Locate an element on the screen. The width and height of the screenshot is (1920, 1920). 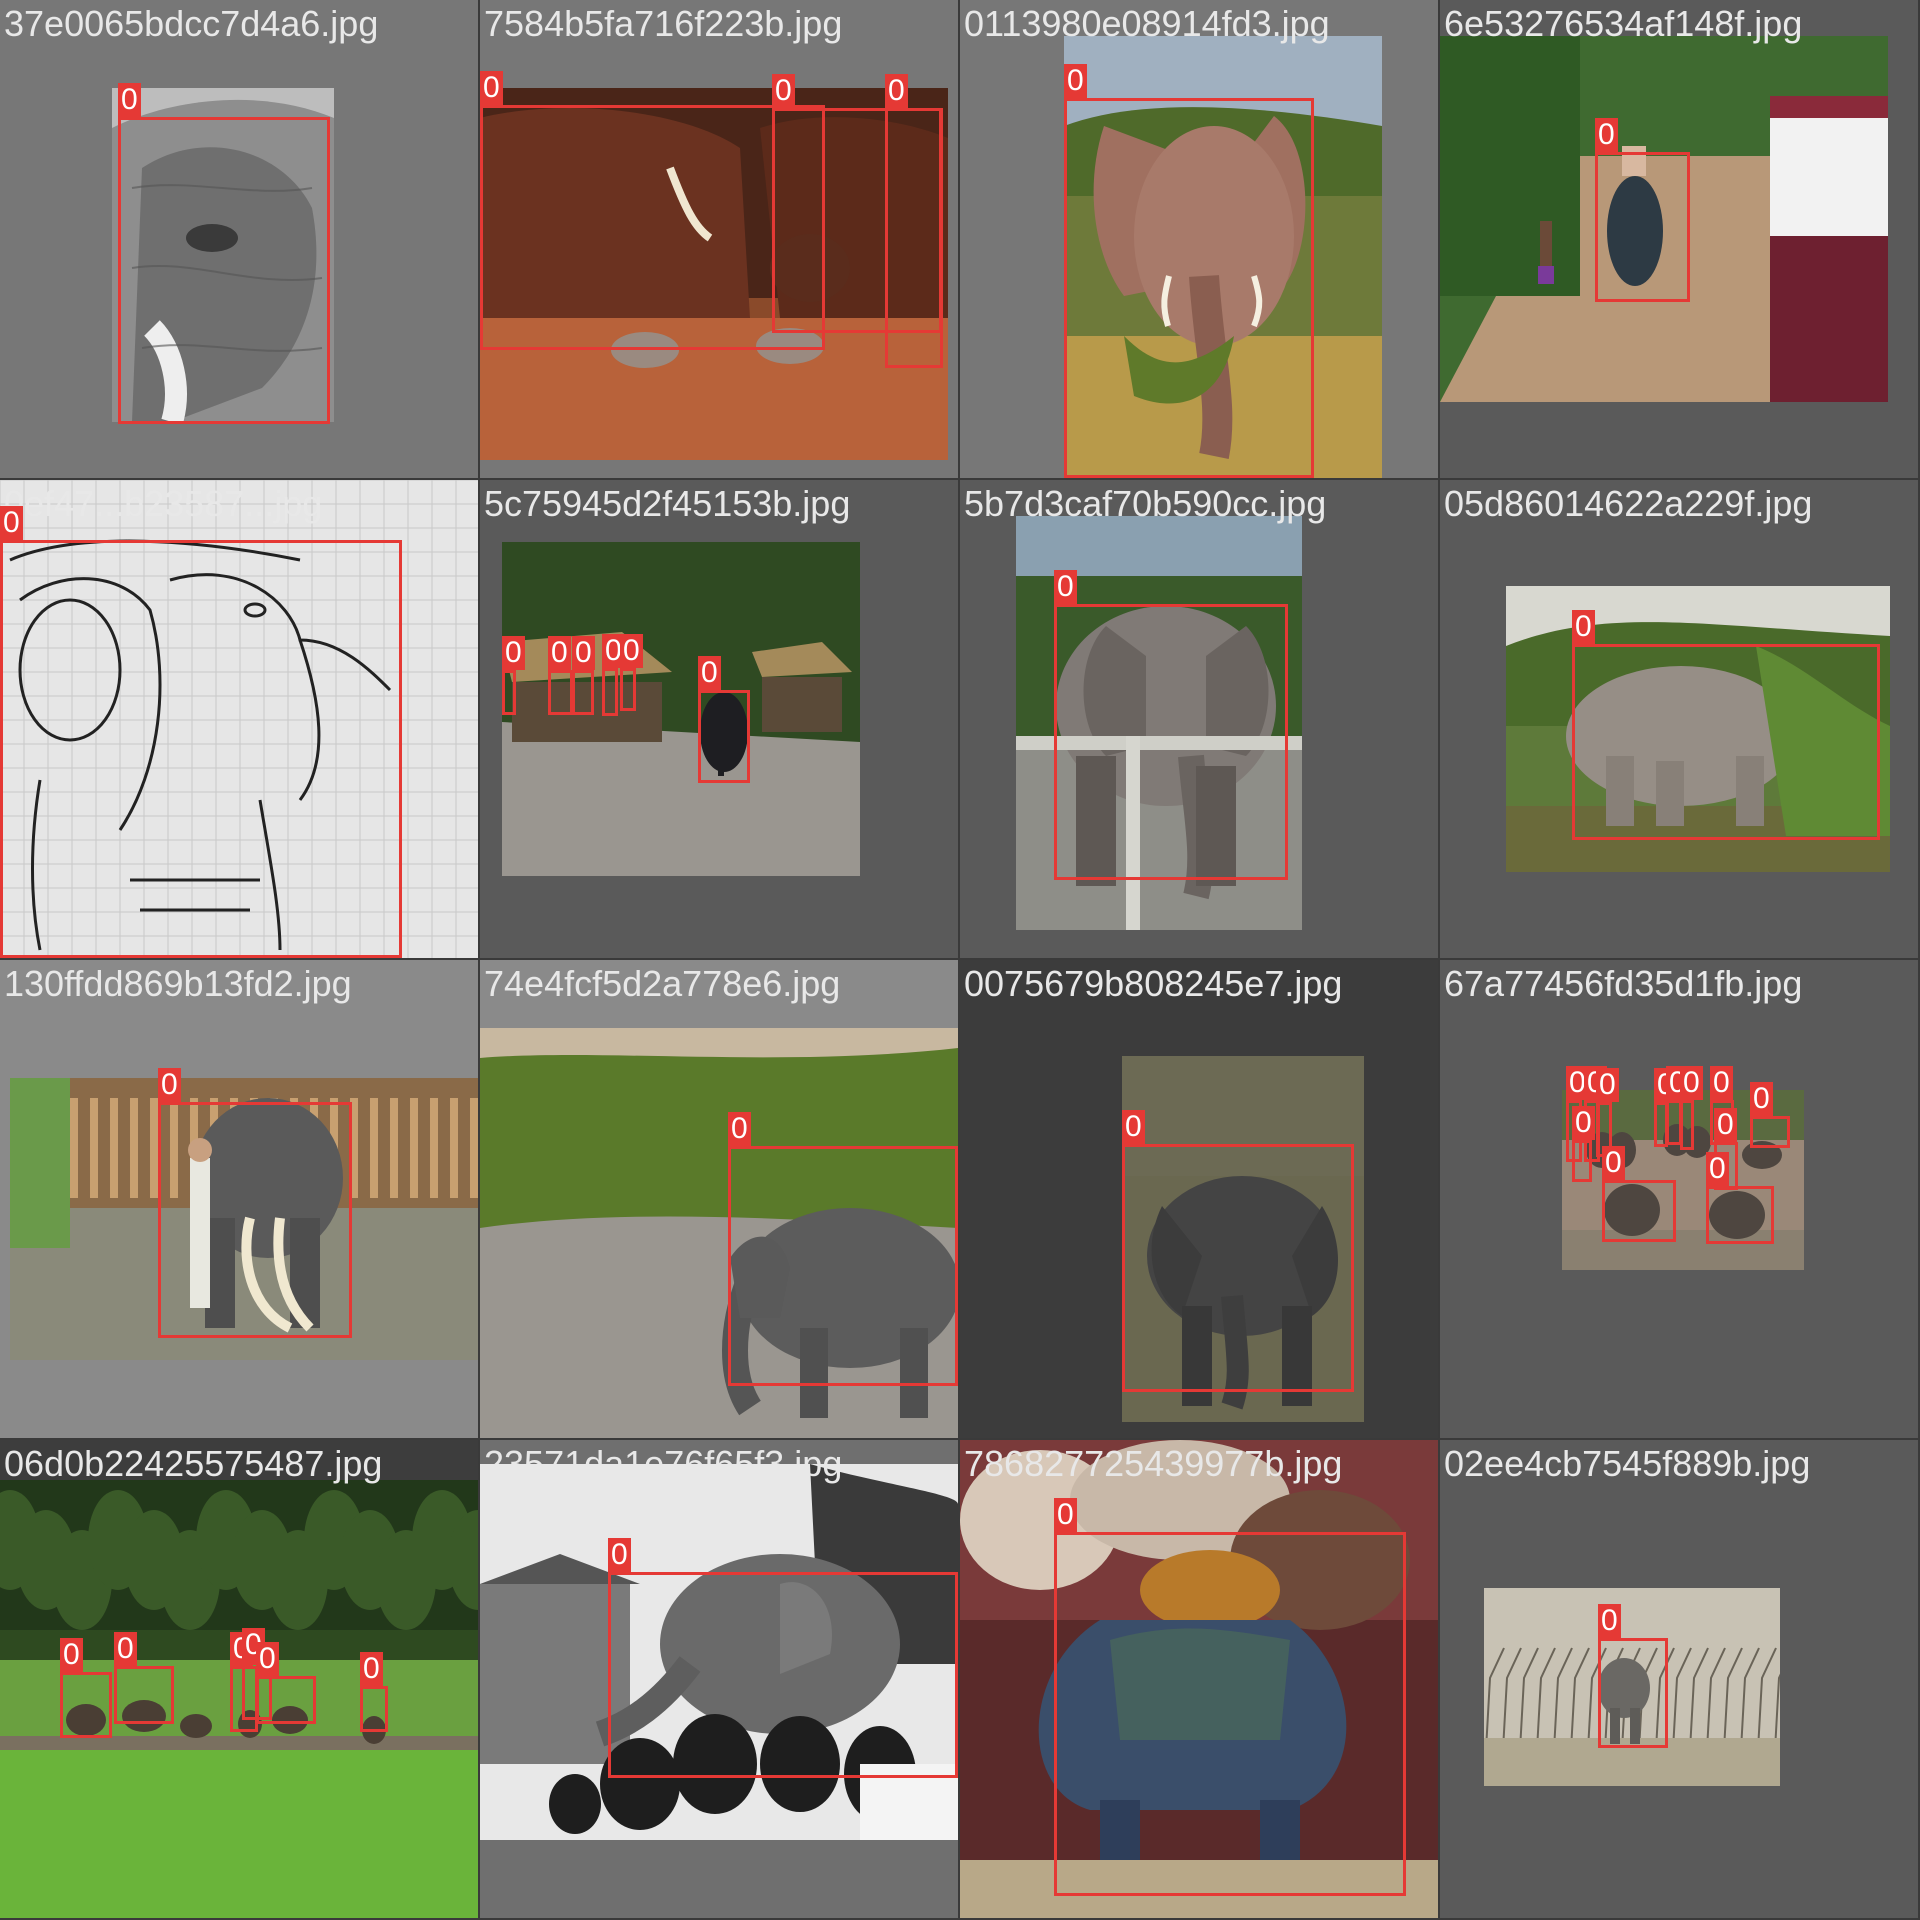
tile-filename: 5b7d3caf70b590cc.jpg is located at coordinates (1145, 503).